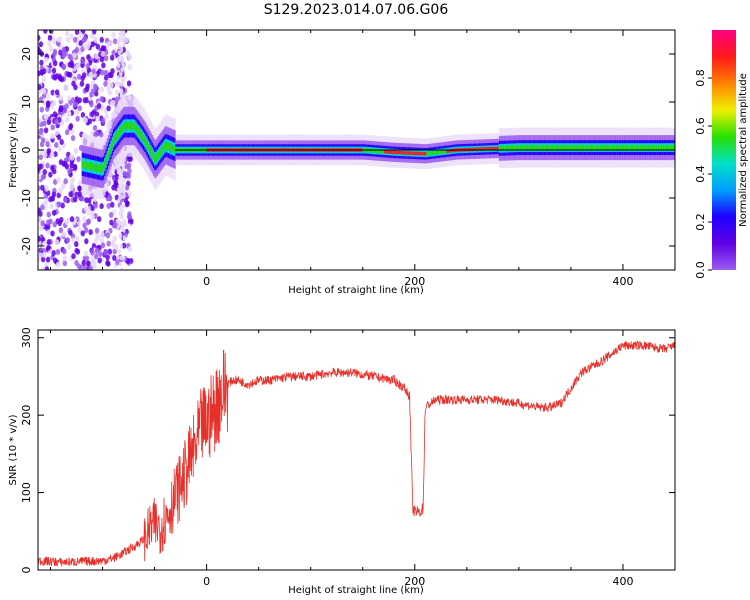  What do you see at coordinates (206, 581) in the screenshot?
I see `snr-x-tick-label: 0` at bounding box center [206, 581].